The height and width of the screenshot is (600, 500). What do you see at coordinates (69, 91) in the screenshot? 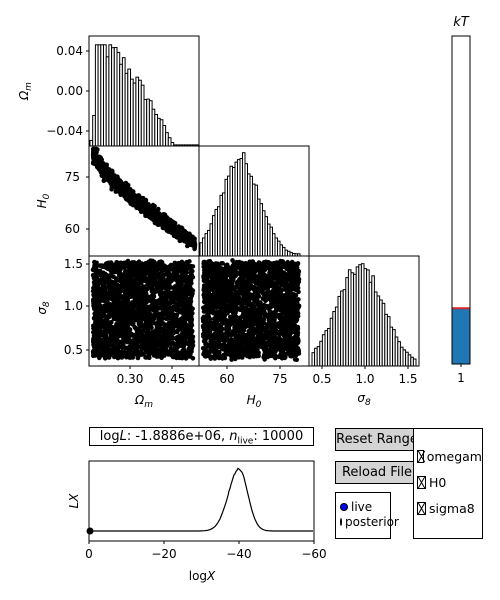
I see `omegam-ytick-1: 0.00` at bounding box center [69, 91].